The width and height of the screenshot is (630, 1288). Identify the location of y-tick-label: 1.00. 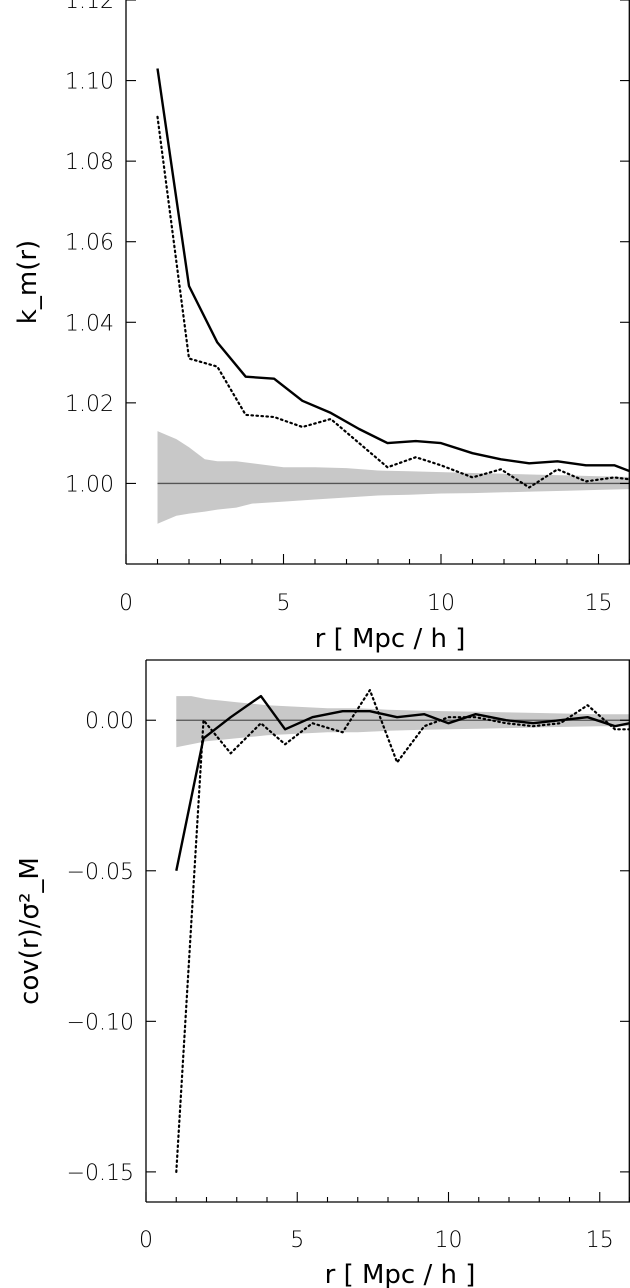
(89, 484).